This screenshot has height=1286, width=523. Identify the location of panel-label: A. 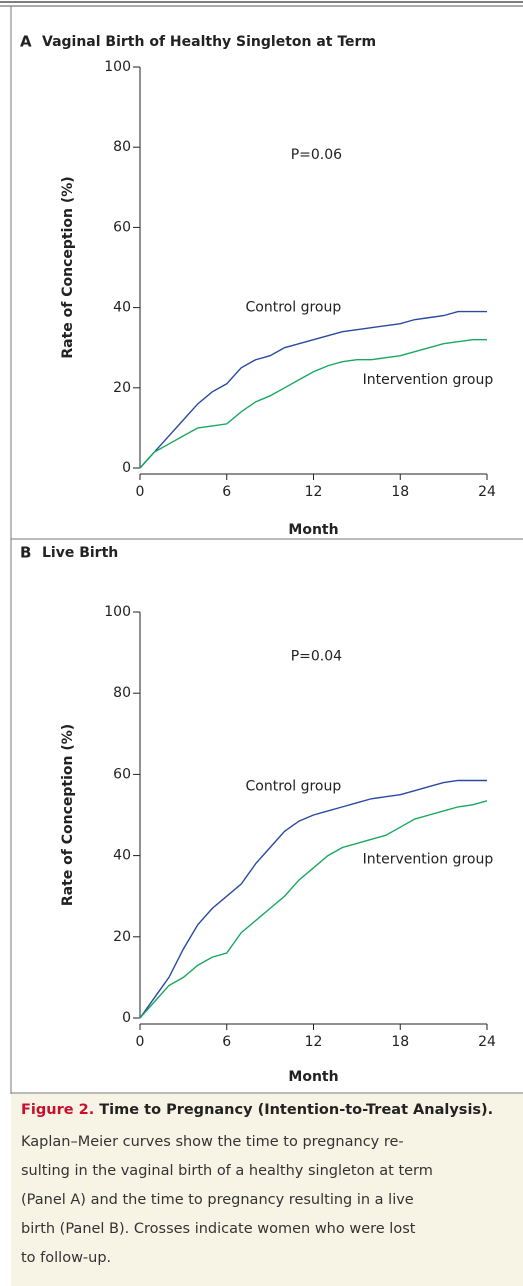
(26, 42).